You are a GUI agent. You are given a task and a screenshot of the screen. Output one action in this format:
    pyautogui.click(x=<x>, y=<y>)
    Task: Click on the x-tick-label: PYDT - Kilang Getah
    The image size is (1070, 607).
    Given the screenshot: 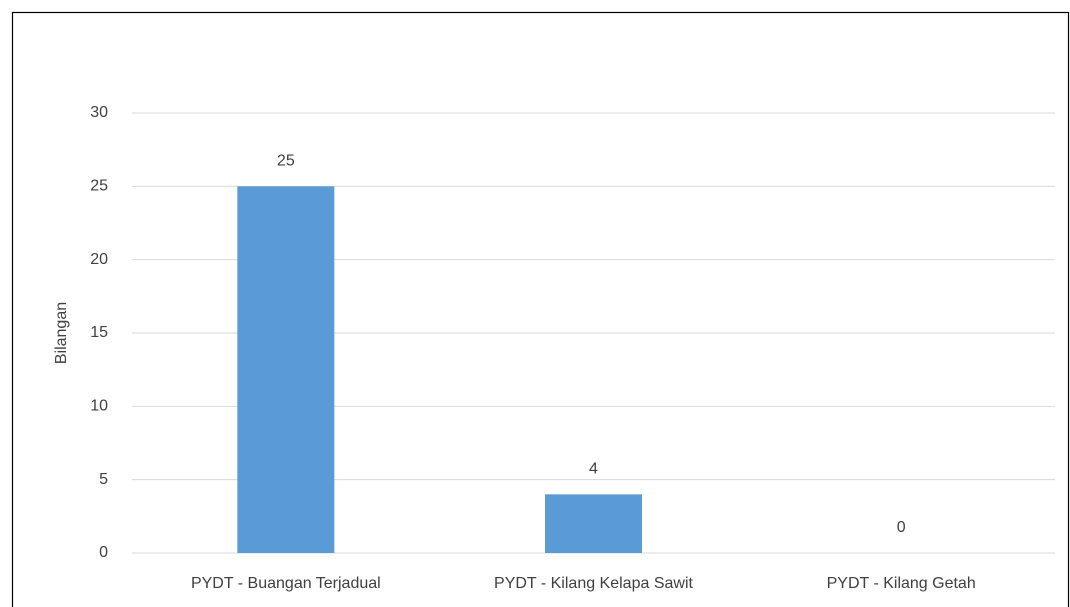 What is the action you would take?
    pyautogui.click(x=901, y=583)
    